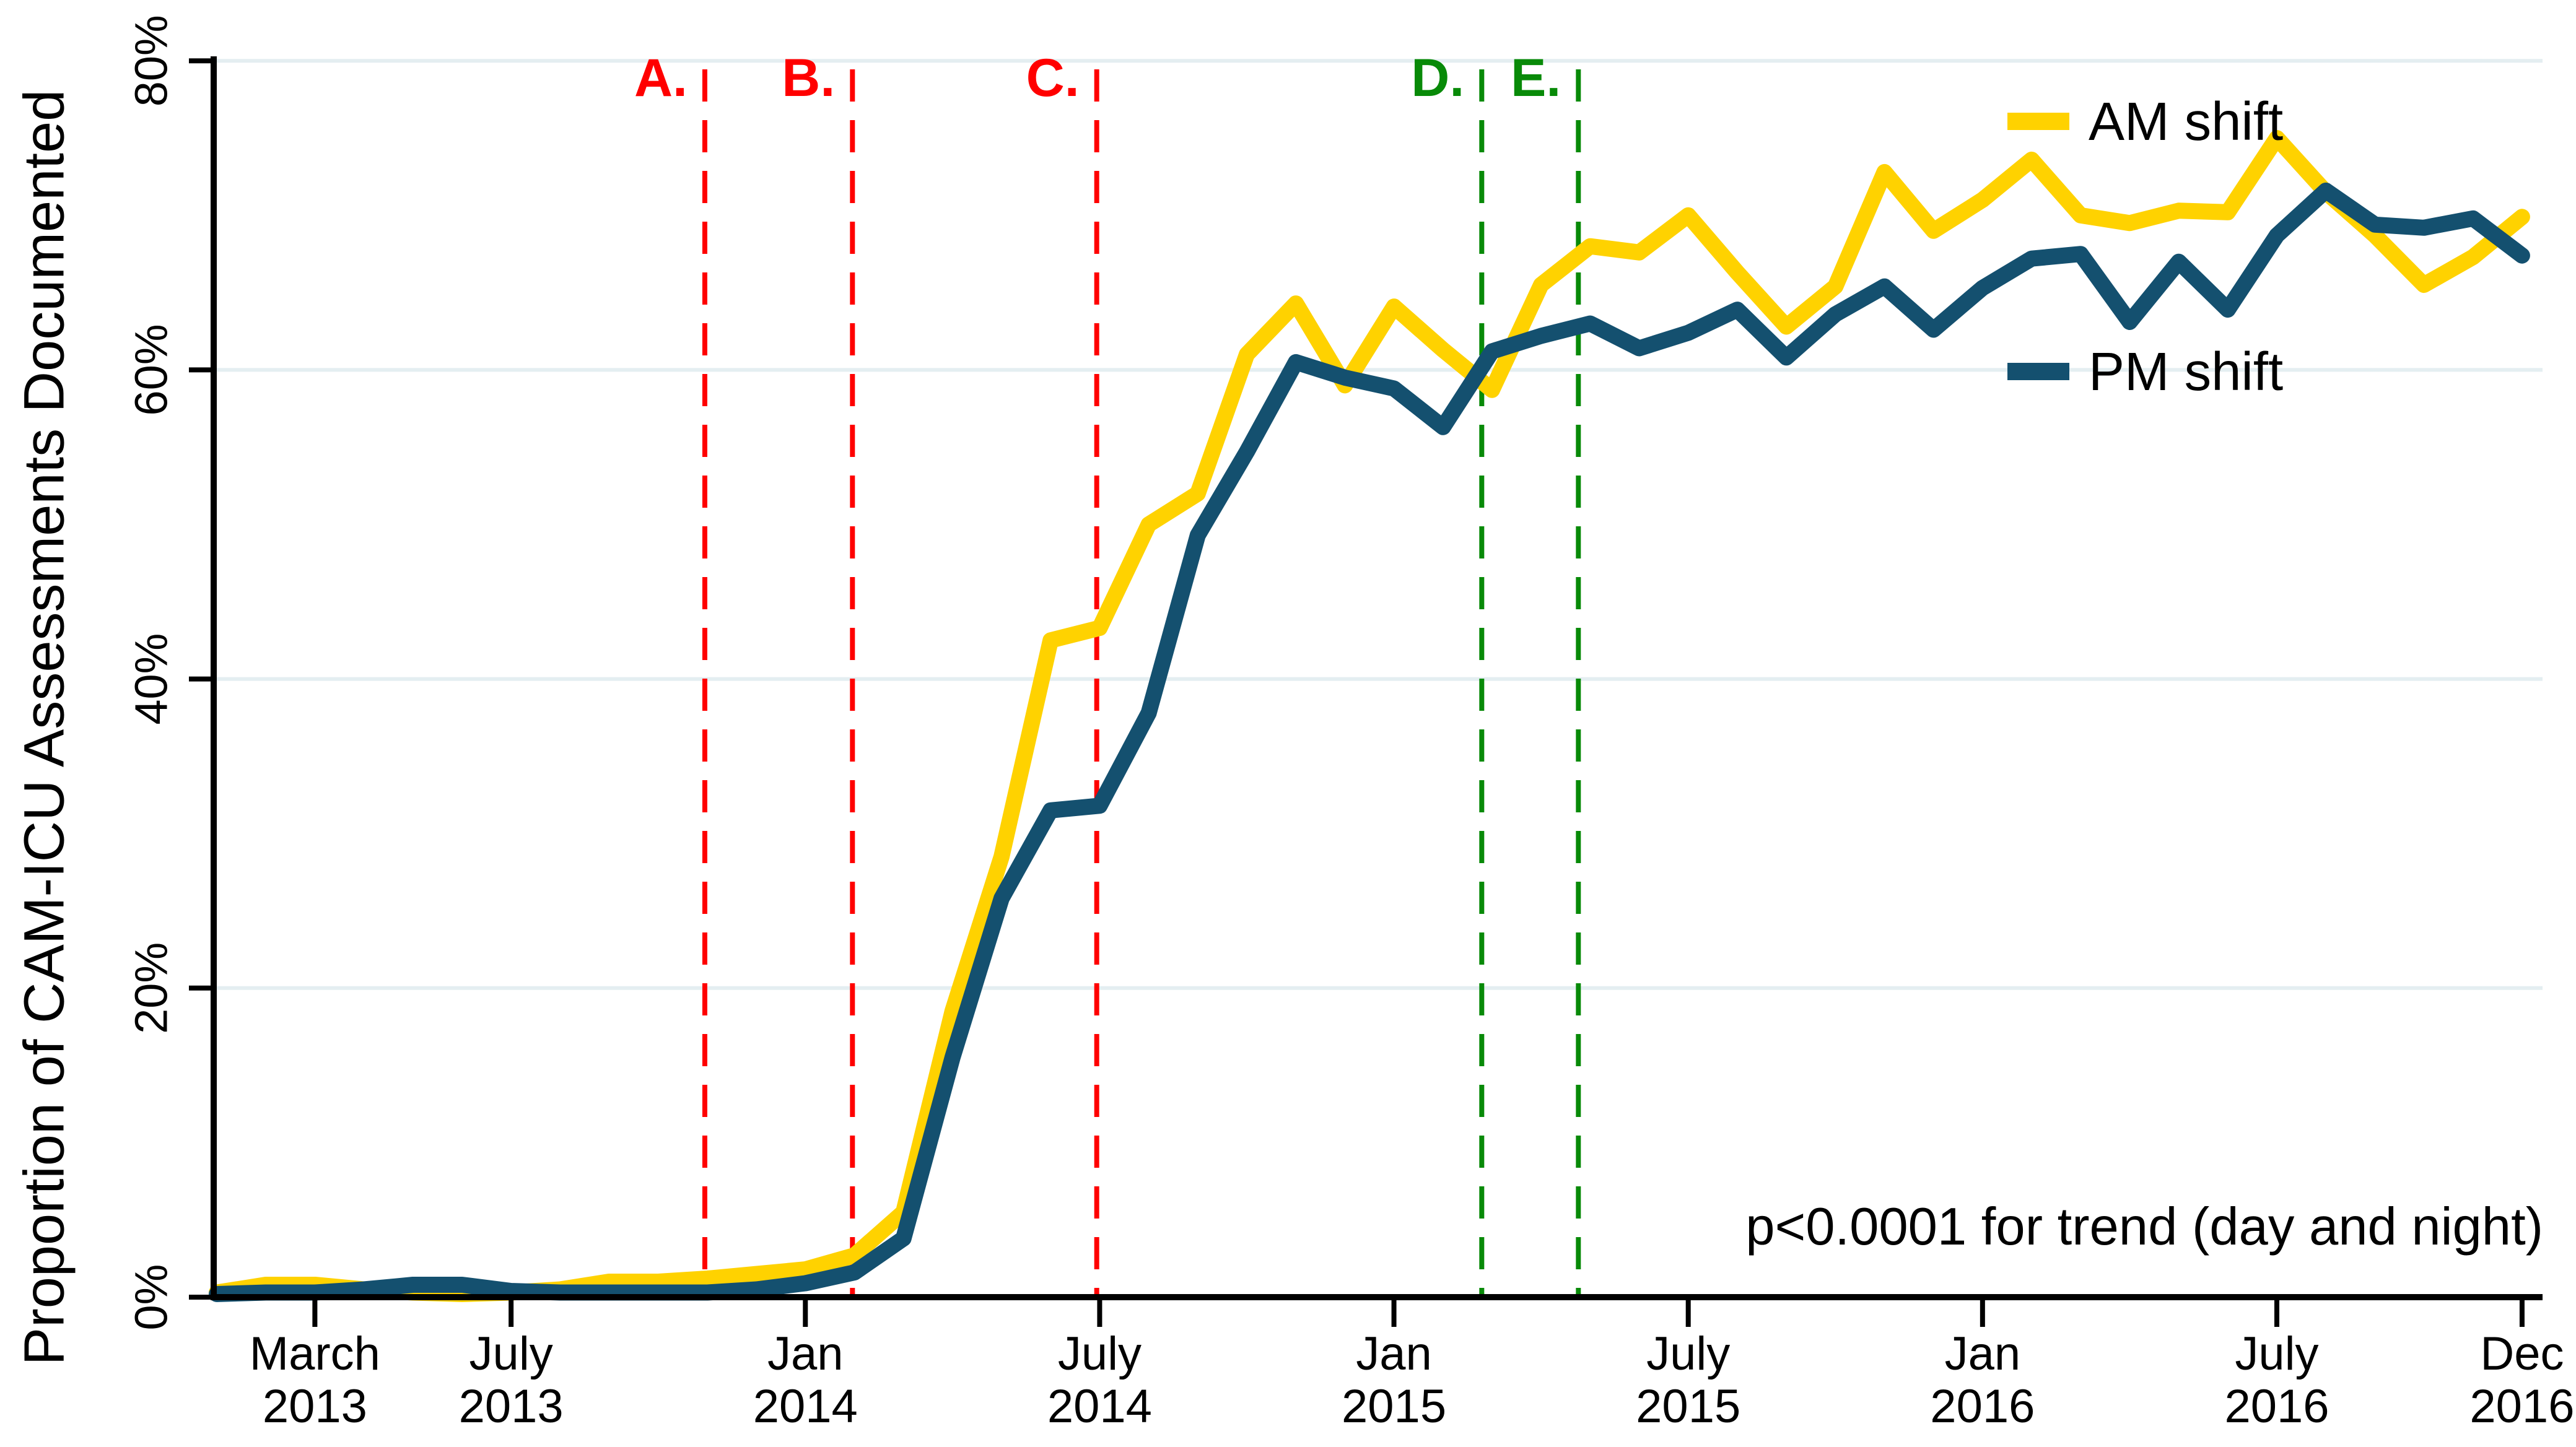 The height and width of the screenshot is (1447, 2576). What do you see at coordinates (661, 78) in the screenshot?
I see `event-label-A: A.` at bounding box center [661, 78].